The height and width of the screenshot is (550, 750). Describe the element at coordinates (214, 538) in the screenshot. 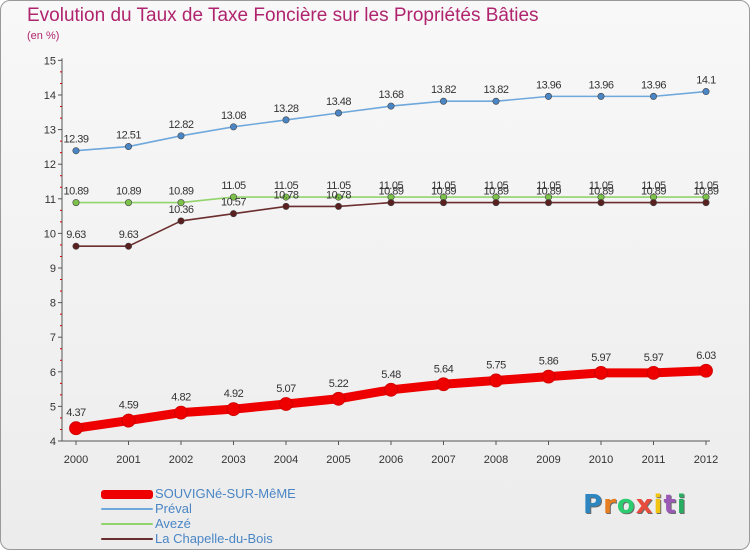

I see `legend-label-chapelle: La Chapelle-du-Bois` at that location.